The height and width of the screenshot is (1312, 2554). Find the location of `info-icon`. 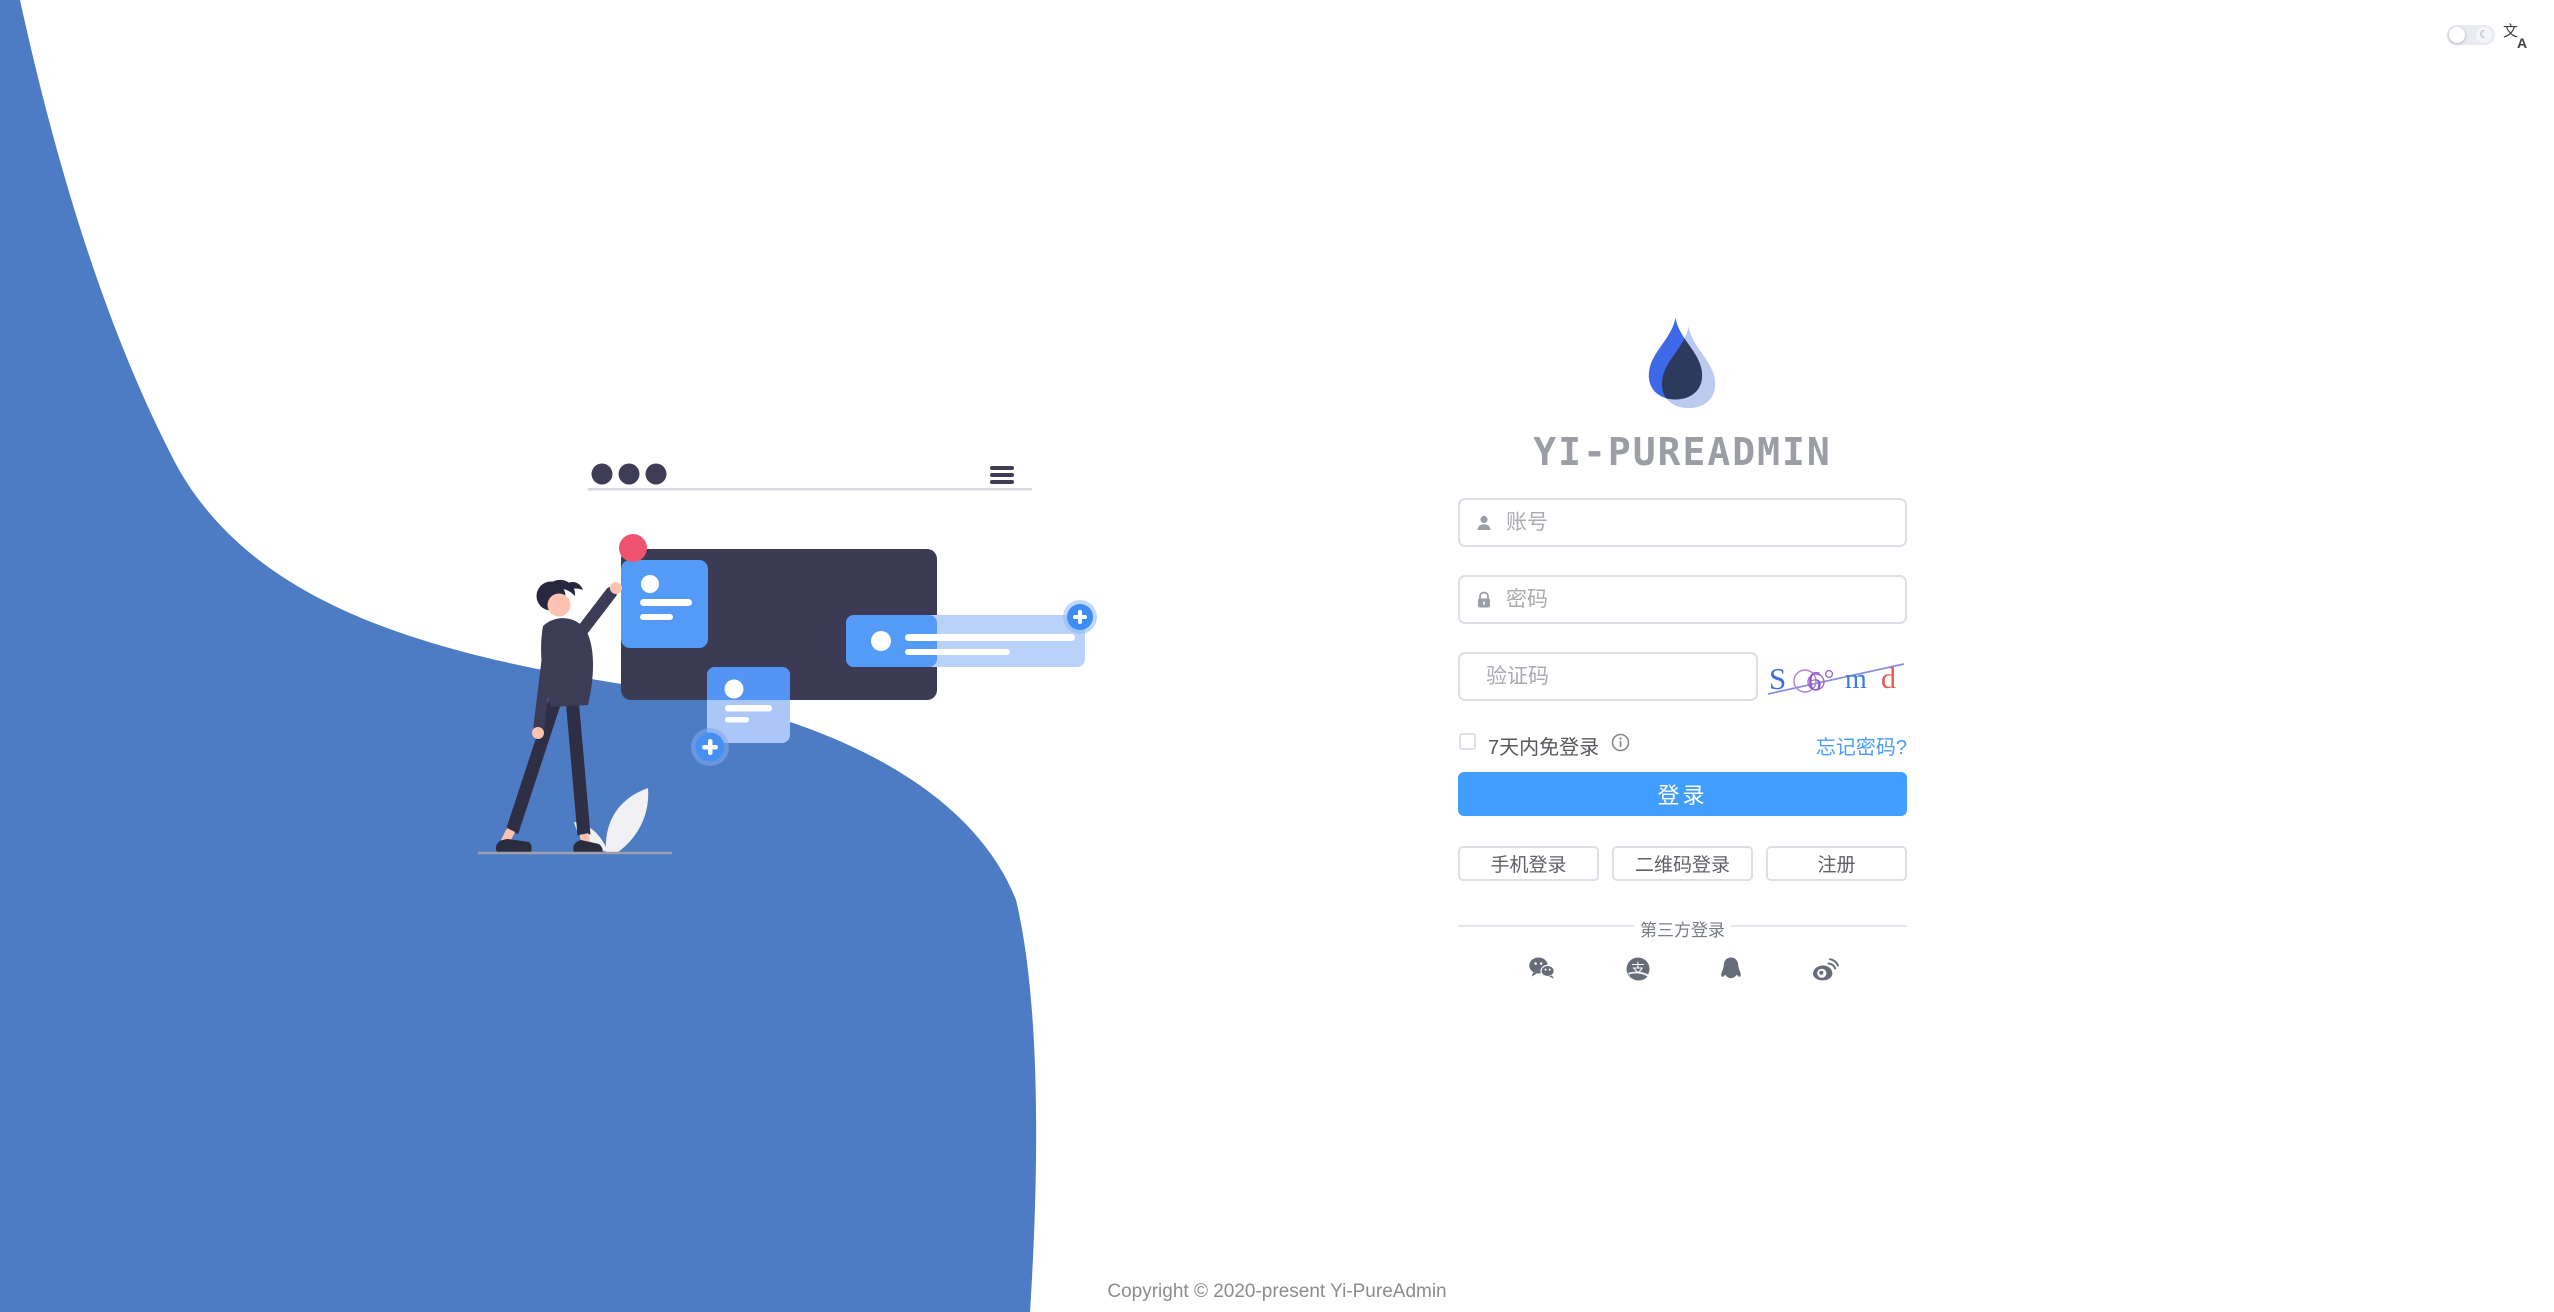

info-icon is located at coordinates (1620, 742).